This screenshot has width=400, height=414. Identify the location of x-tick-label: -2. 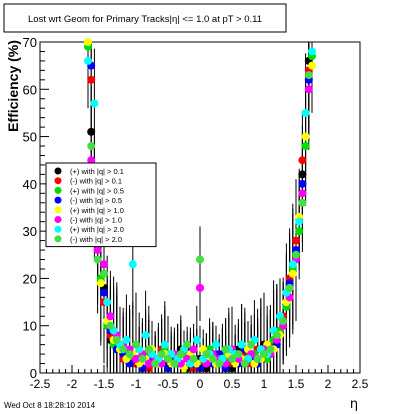
(72, 384).